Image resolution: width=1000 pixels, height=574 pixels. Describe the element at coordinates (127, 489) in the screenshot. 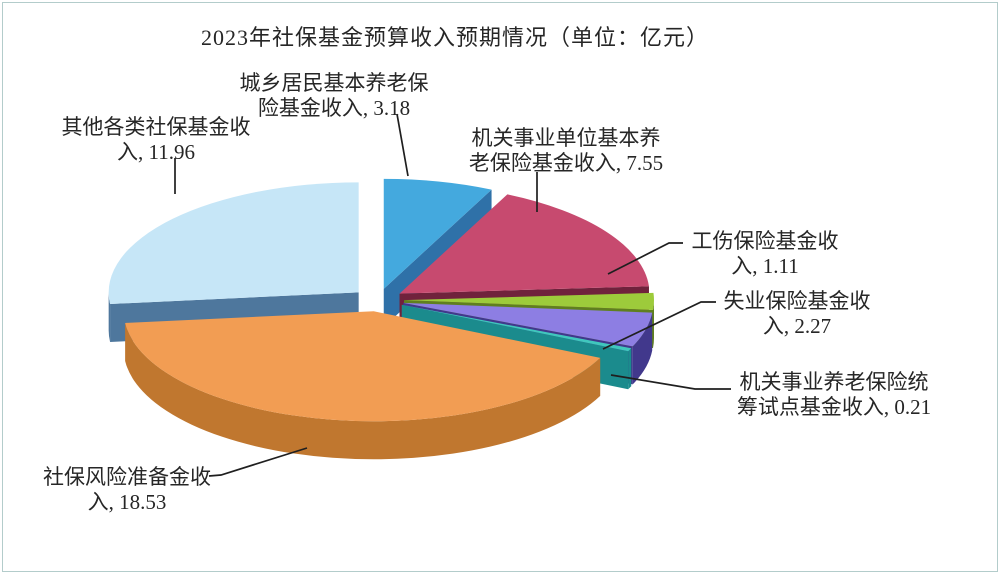

I see `slice-label-risk-reserve-fund: 社保风险准备金收 入, 18.53` at that location.